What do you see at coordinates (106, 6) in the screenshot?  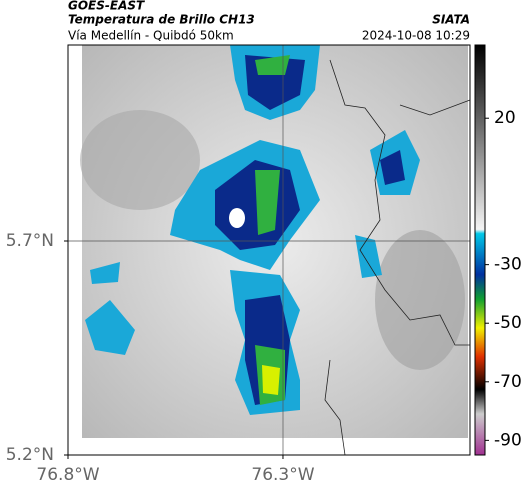 I see `source: GOES-EAST` at bounding box center [106, 6].